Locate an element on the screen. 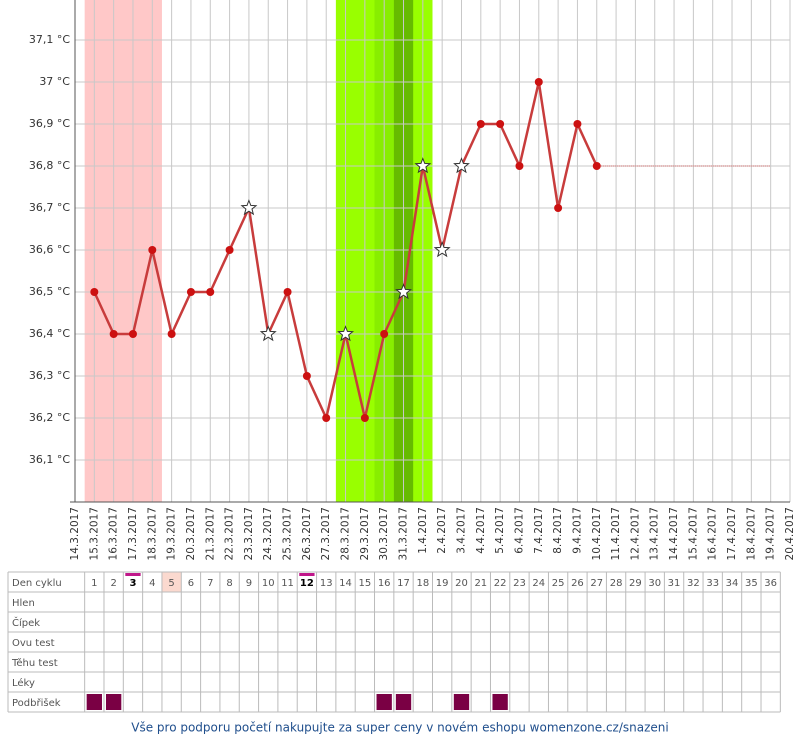  x-tick-label: 12.4.2017 is located at coordinates (635, 533).